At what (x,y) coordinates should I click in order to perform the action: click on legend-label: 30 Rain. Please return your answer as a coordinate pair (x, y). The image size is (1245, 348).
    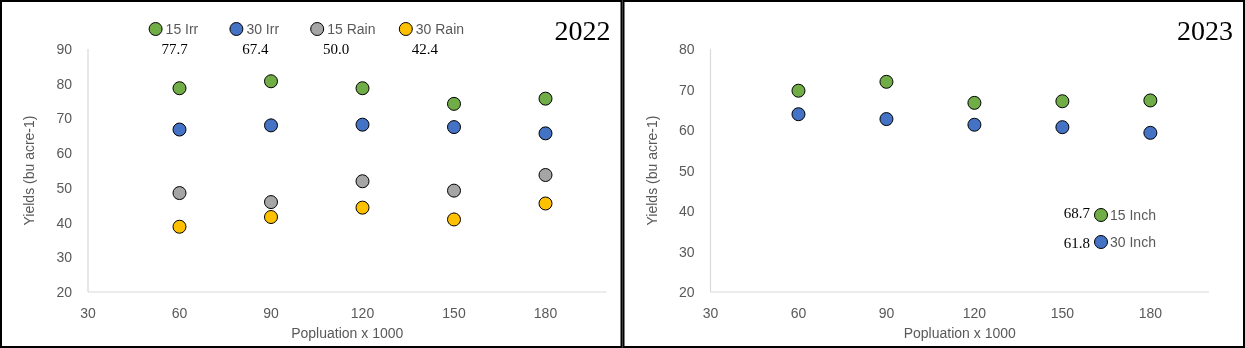
    Looking at the image, I should click on (440, 29).